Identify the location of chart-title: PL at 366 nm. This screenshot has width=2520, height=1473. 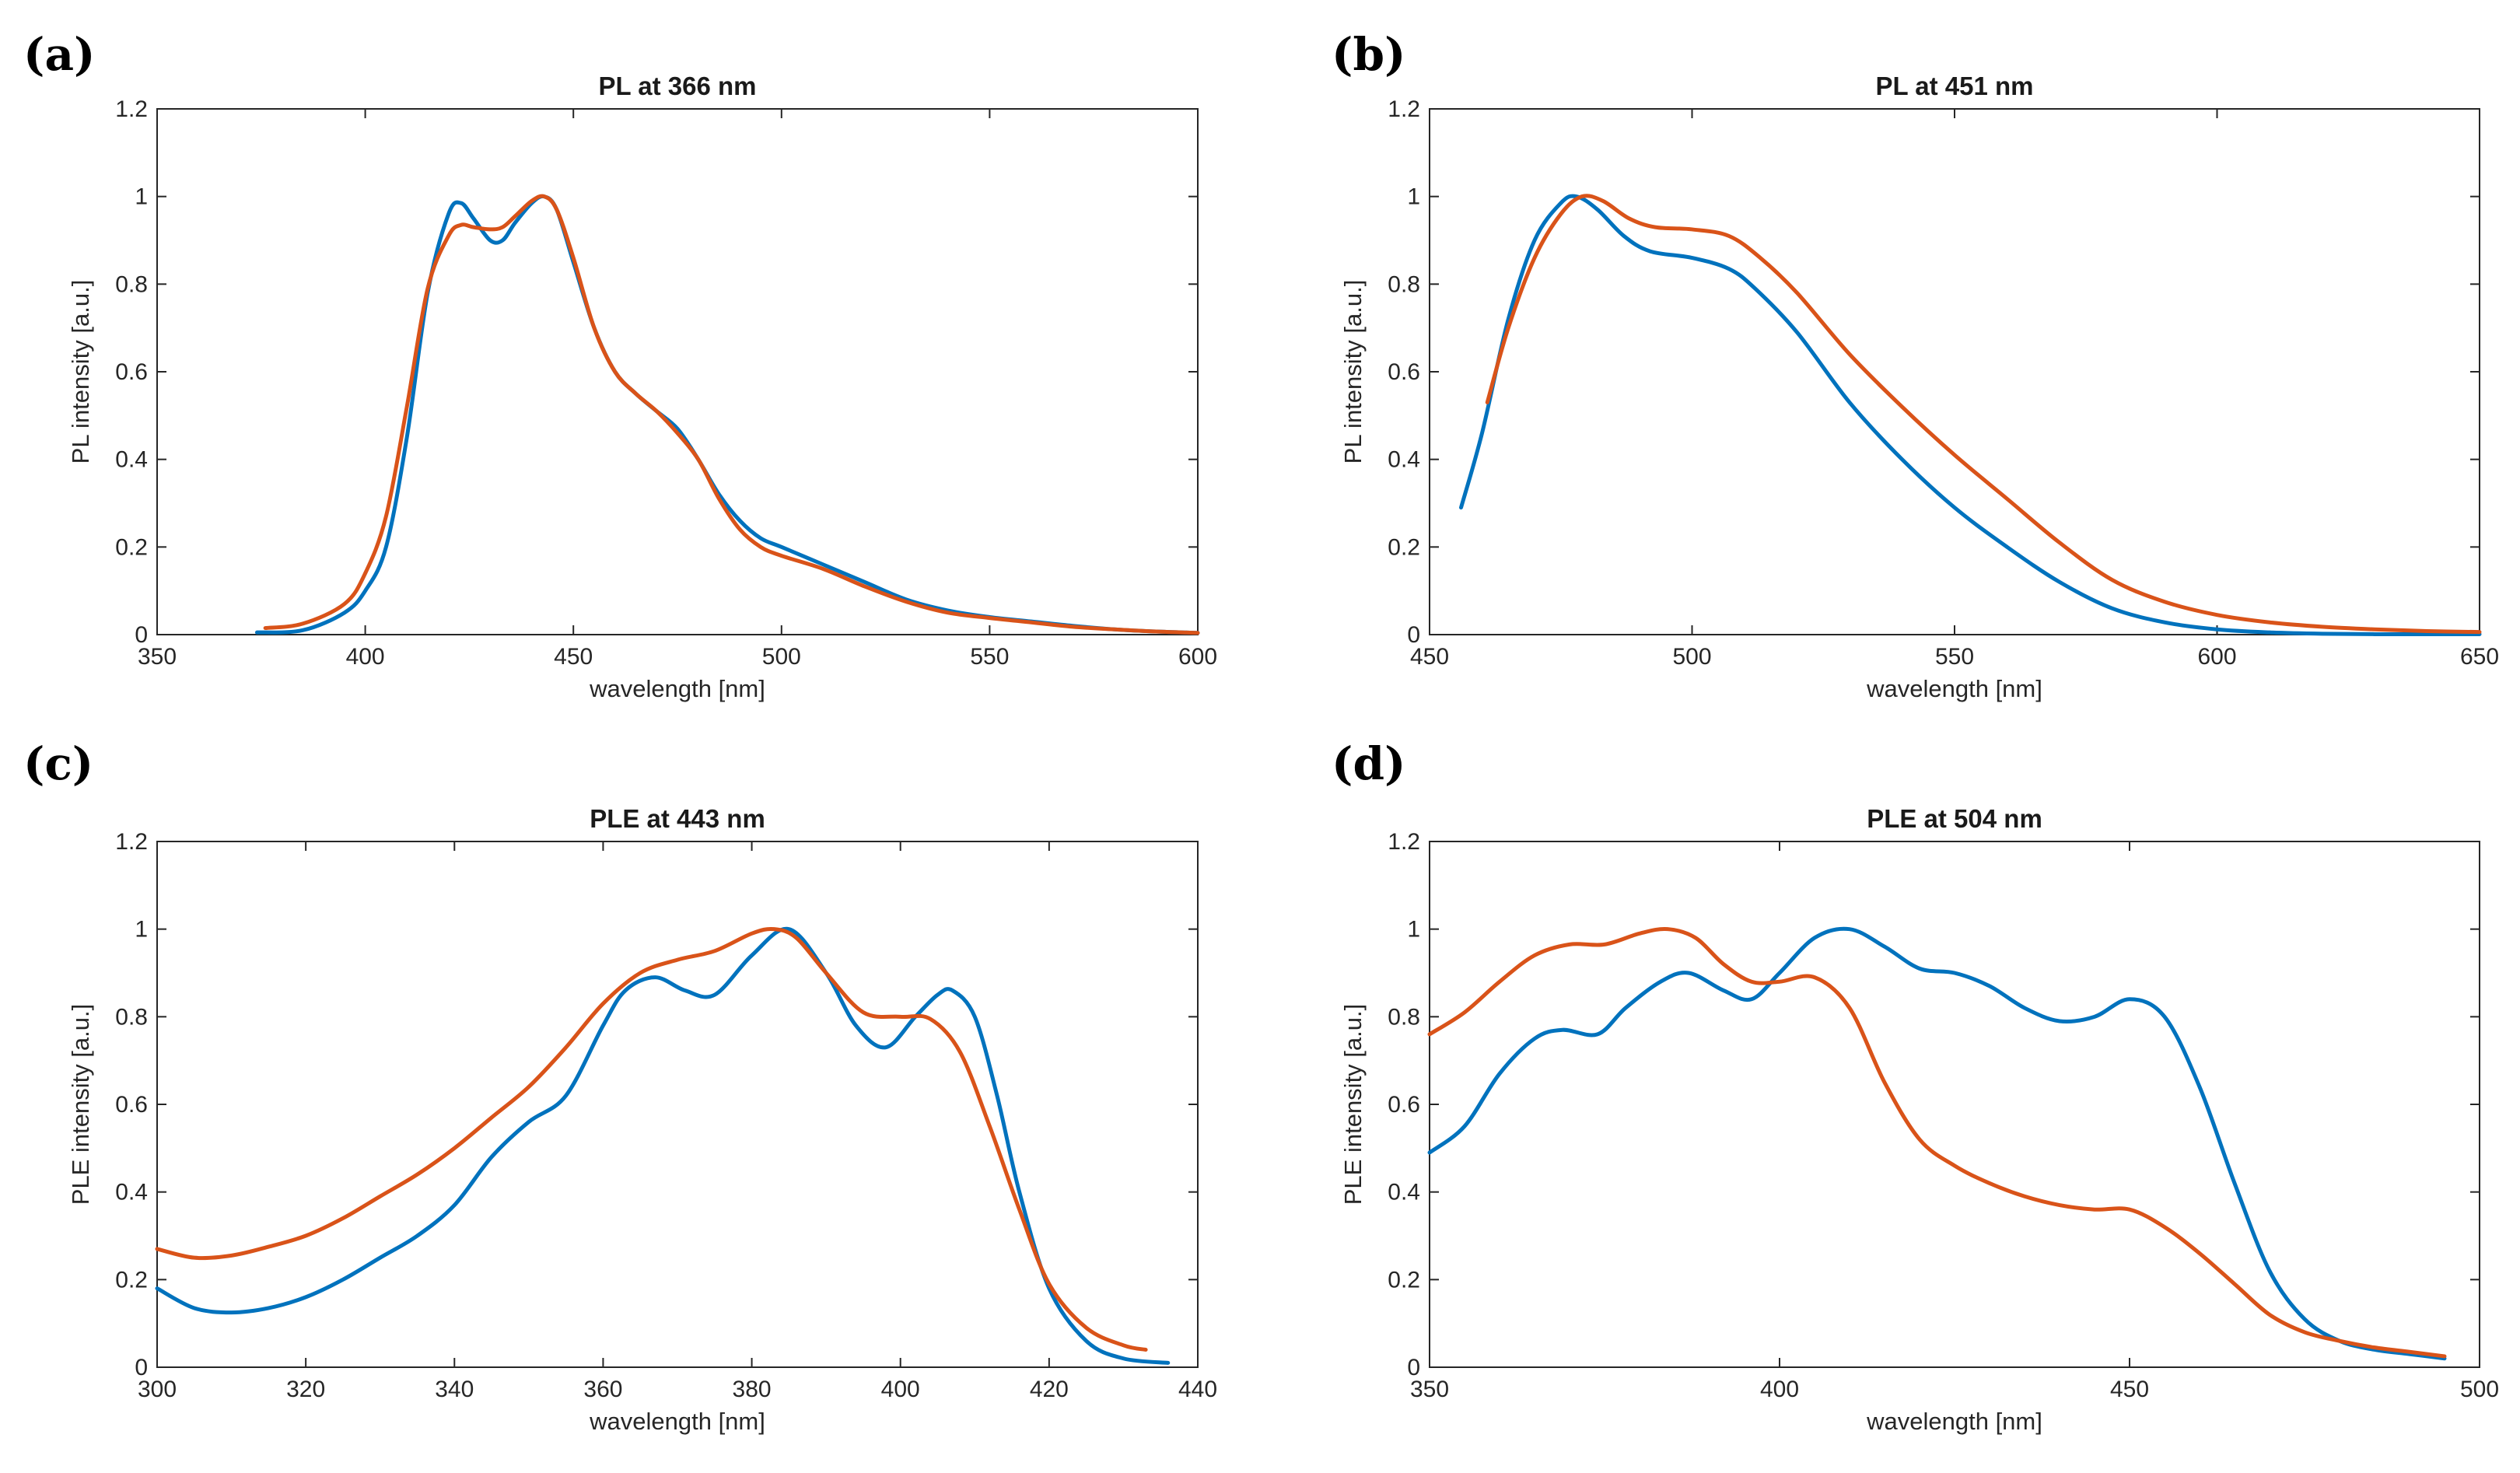
(678, 86).